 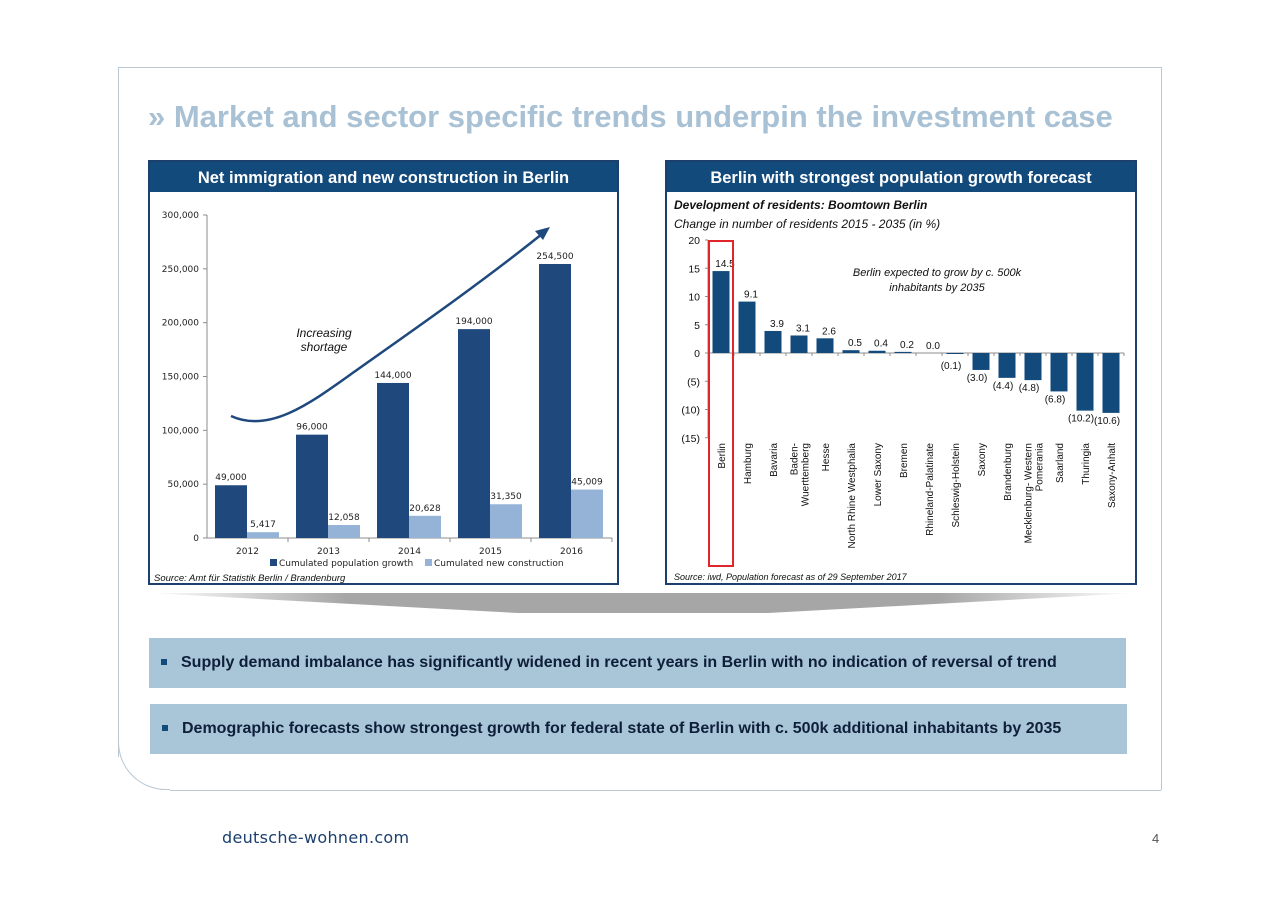 I want to click on x-tick-label: 2015, so click(x=490, y=552).